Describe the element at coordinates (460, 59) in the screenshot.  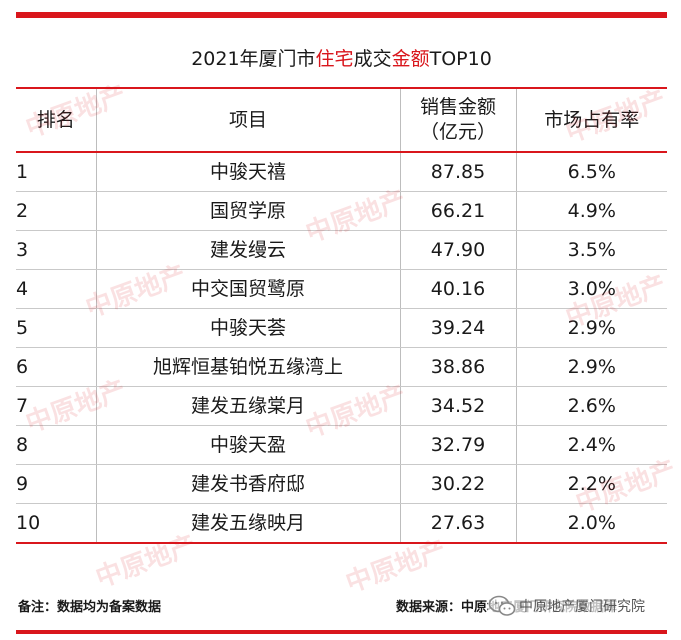
I see `title-part-top10: TOP10` at that location.